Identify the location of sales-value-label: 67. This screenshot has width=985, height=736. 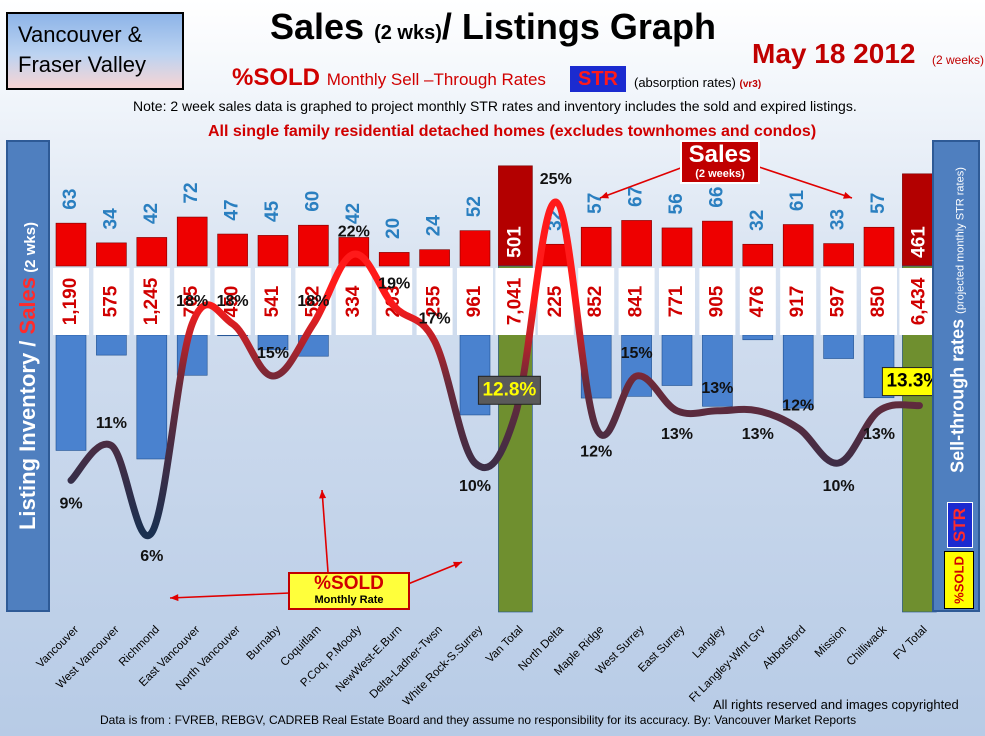
(636, 196).